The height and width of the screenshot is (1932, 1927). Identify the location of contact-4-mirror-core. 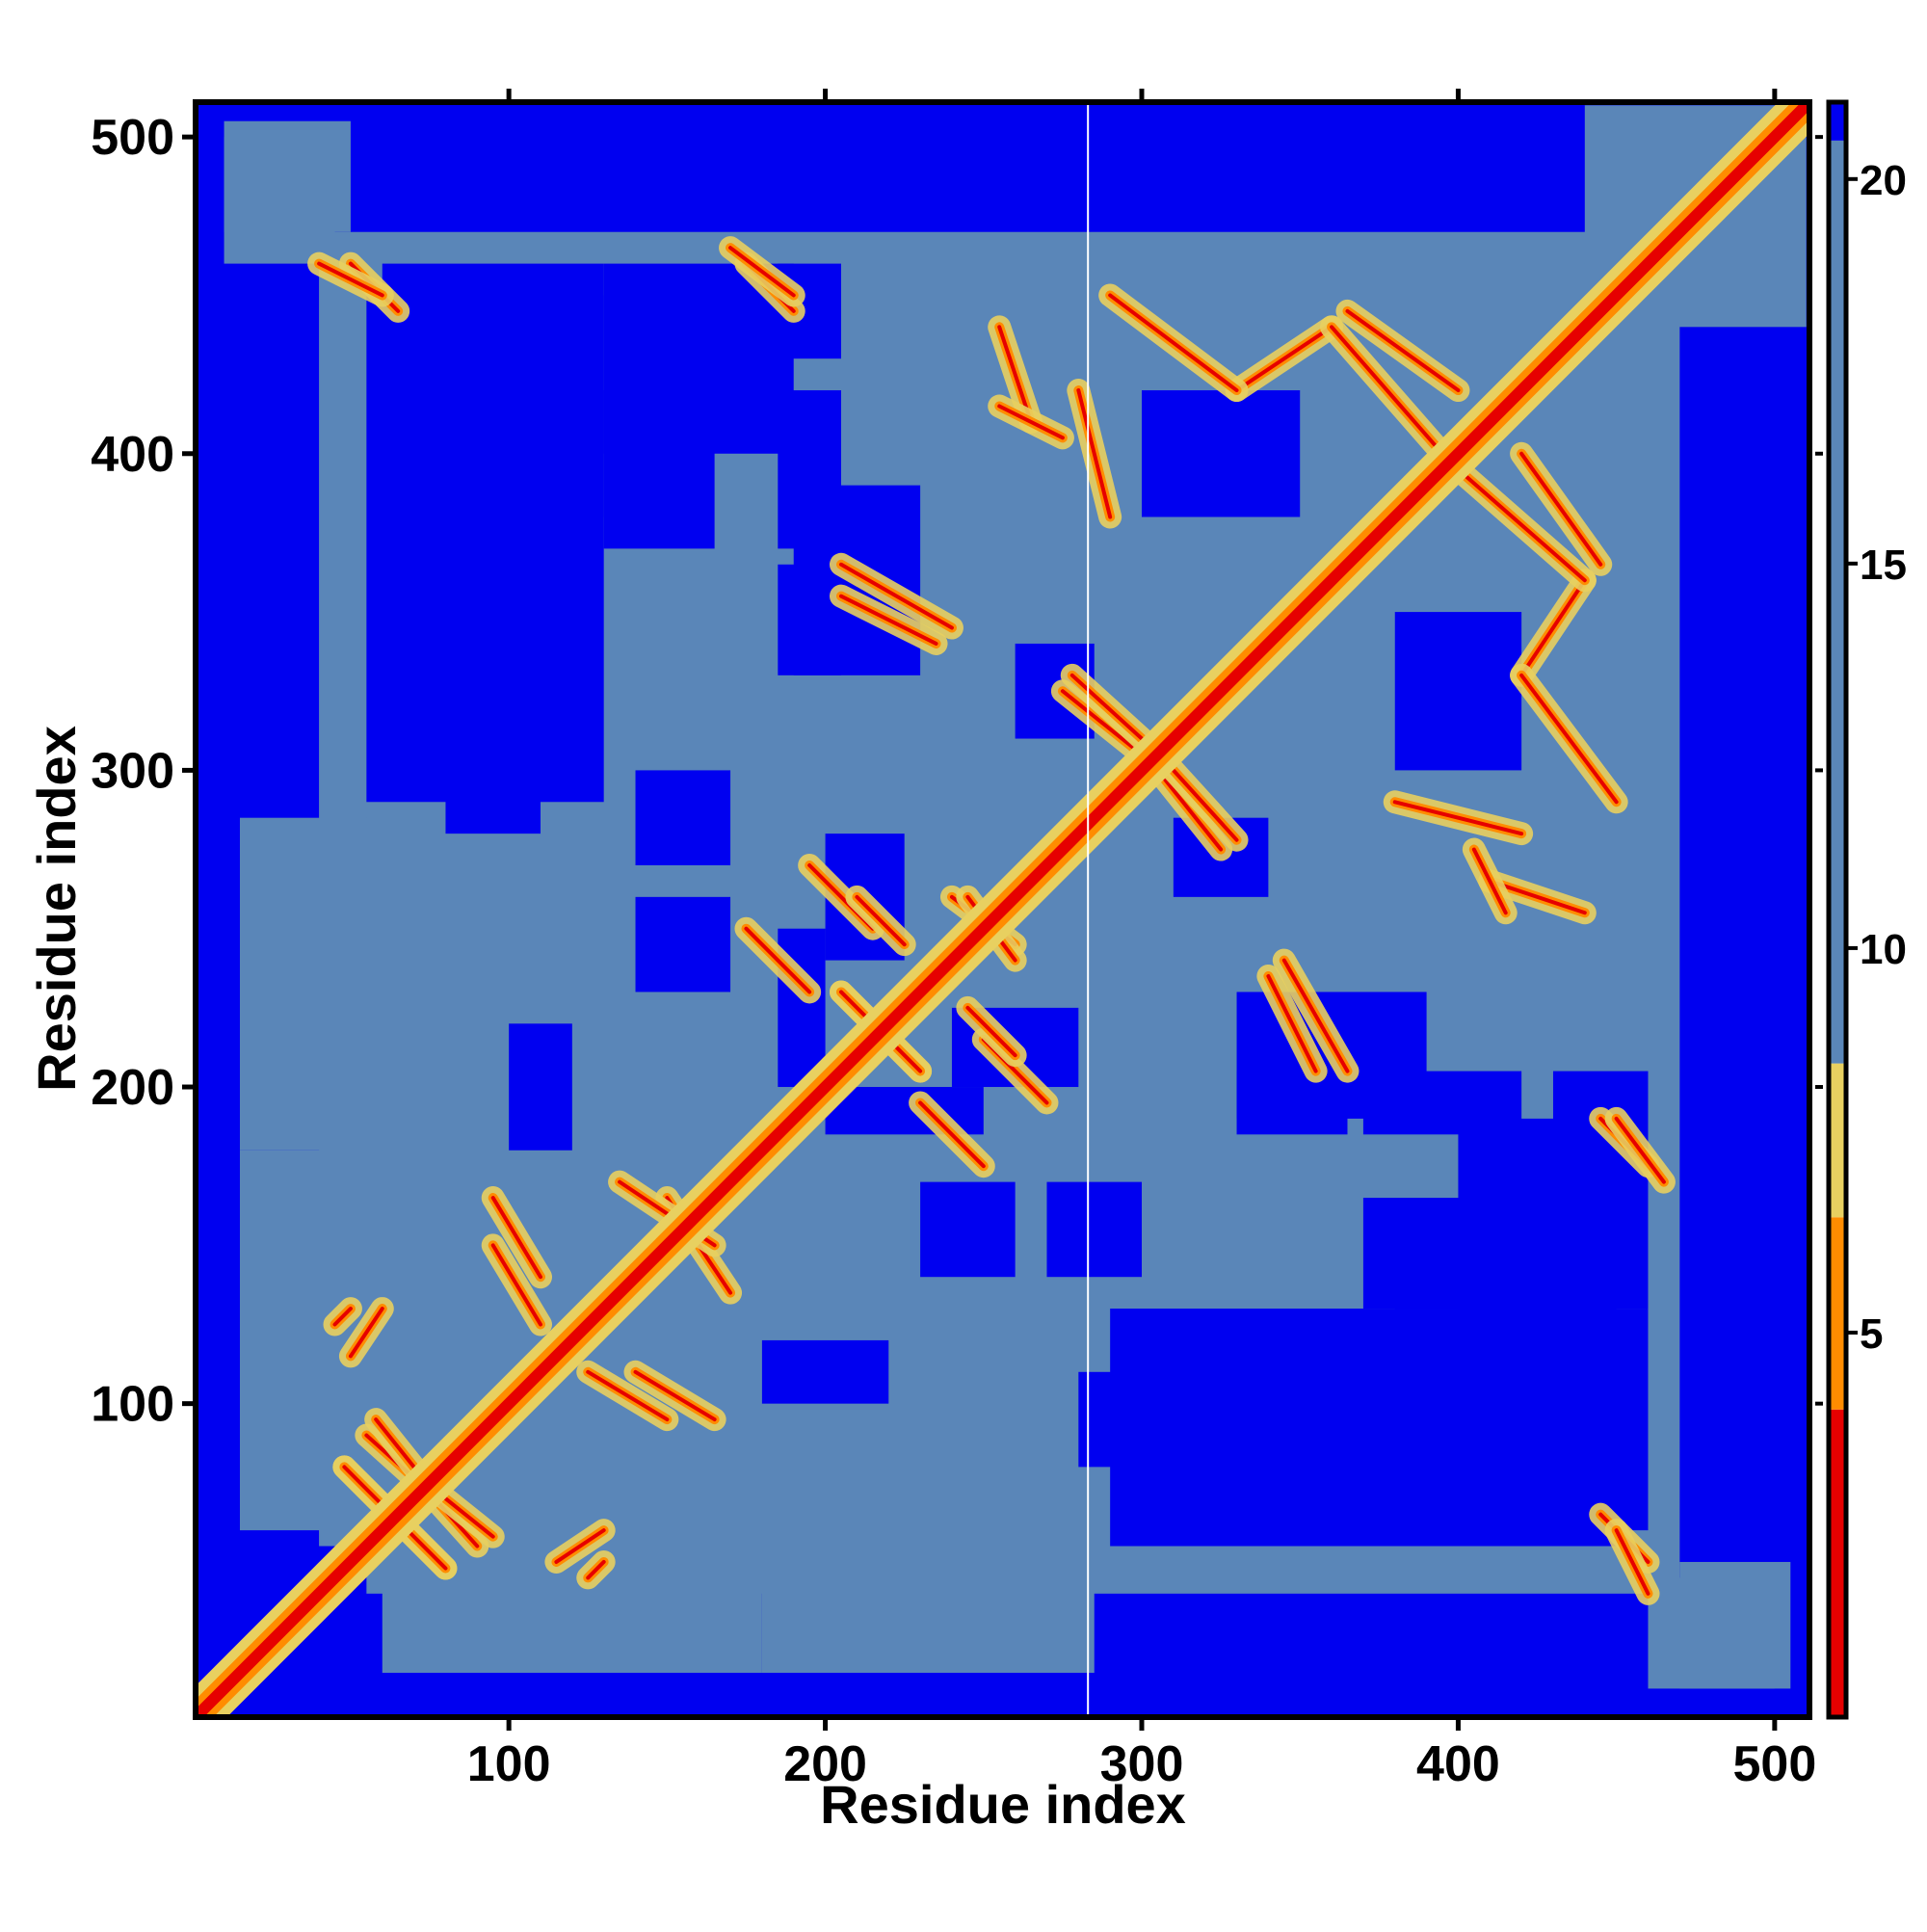
(366, 1333).